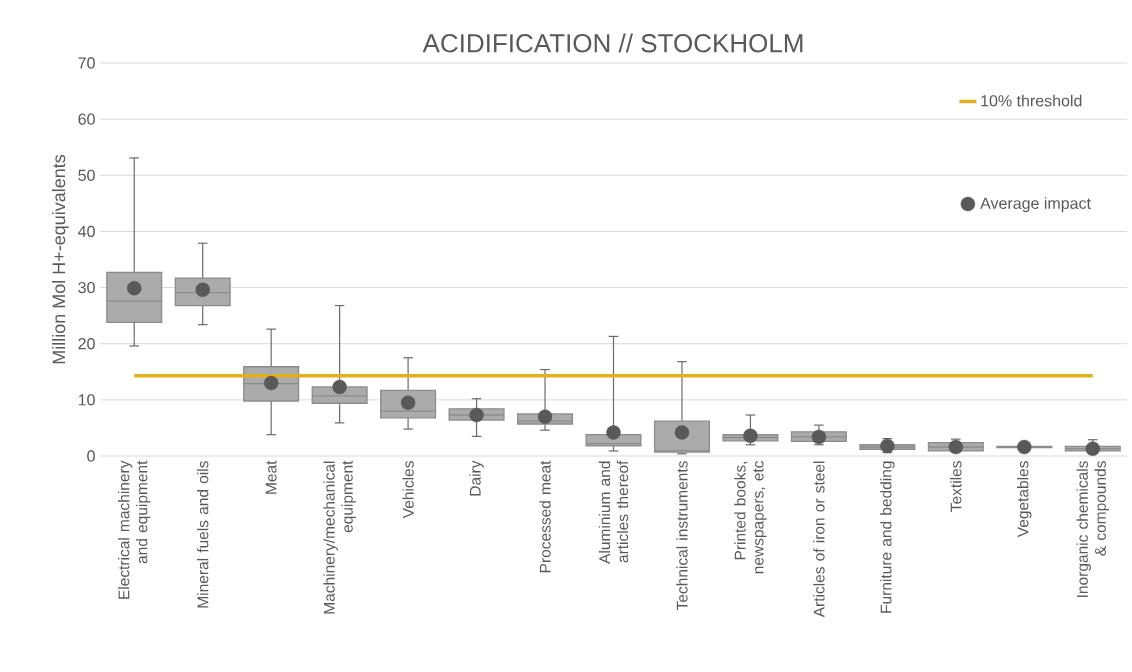 The image size is (1132, 672). I want to click on x-tick-label: Dairy, so click(476, 478).